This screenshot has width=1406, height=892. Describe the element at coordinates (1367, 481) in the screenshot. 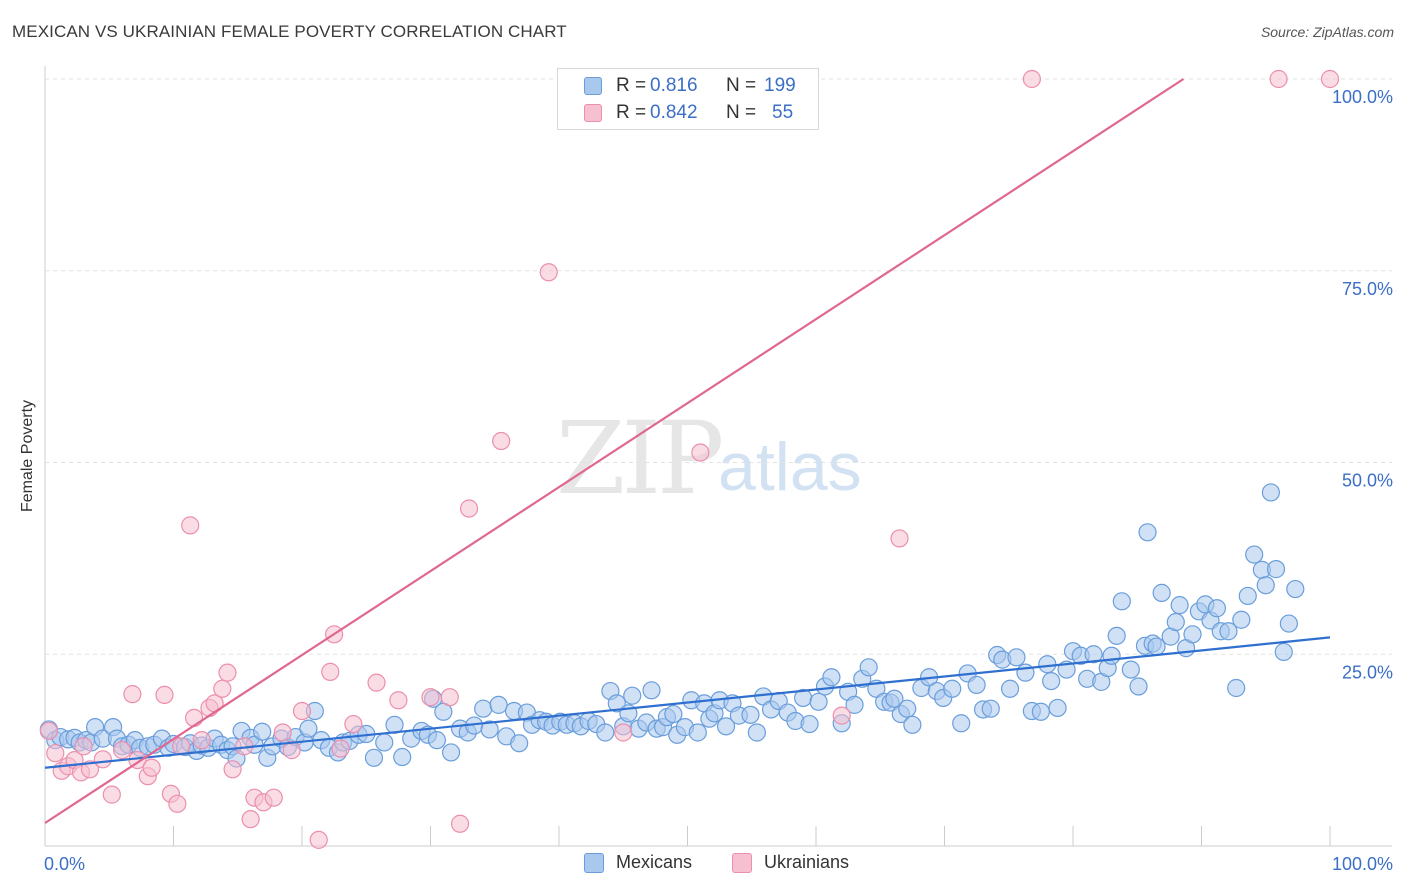

I see `y-tick-label: 50.0%` at that location.